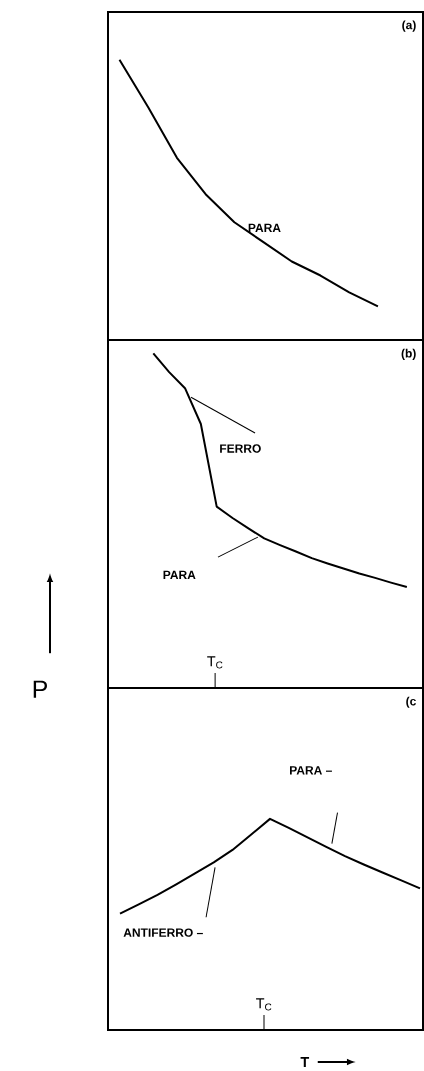 This screenshot has height=1071, width=424. What do you see at coordinates (163, 932) in the screenshot?
I see `annotation: ANTIFERRO –` at bounding box center [163, 932].